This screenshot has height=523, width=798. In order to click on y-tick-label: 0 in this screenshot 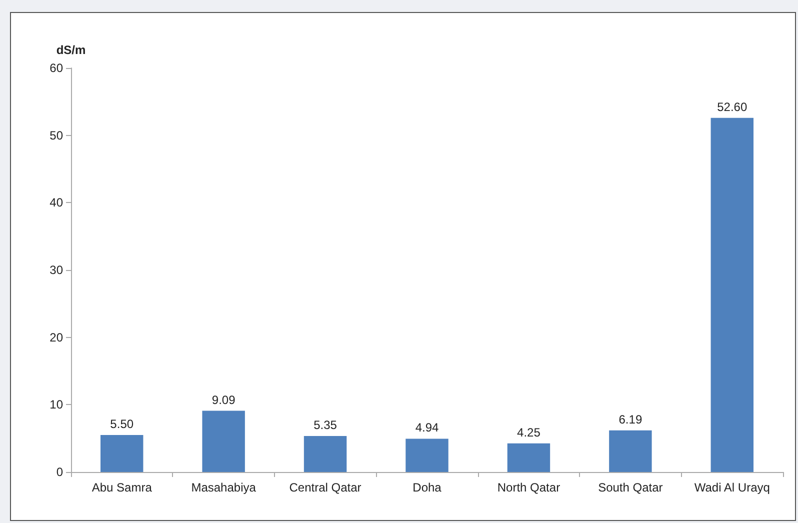, I will do `click(60, 472)`.